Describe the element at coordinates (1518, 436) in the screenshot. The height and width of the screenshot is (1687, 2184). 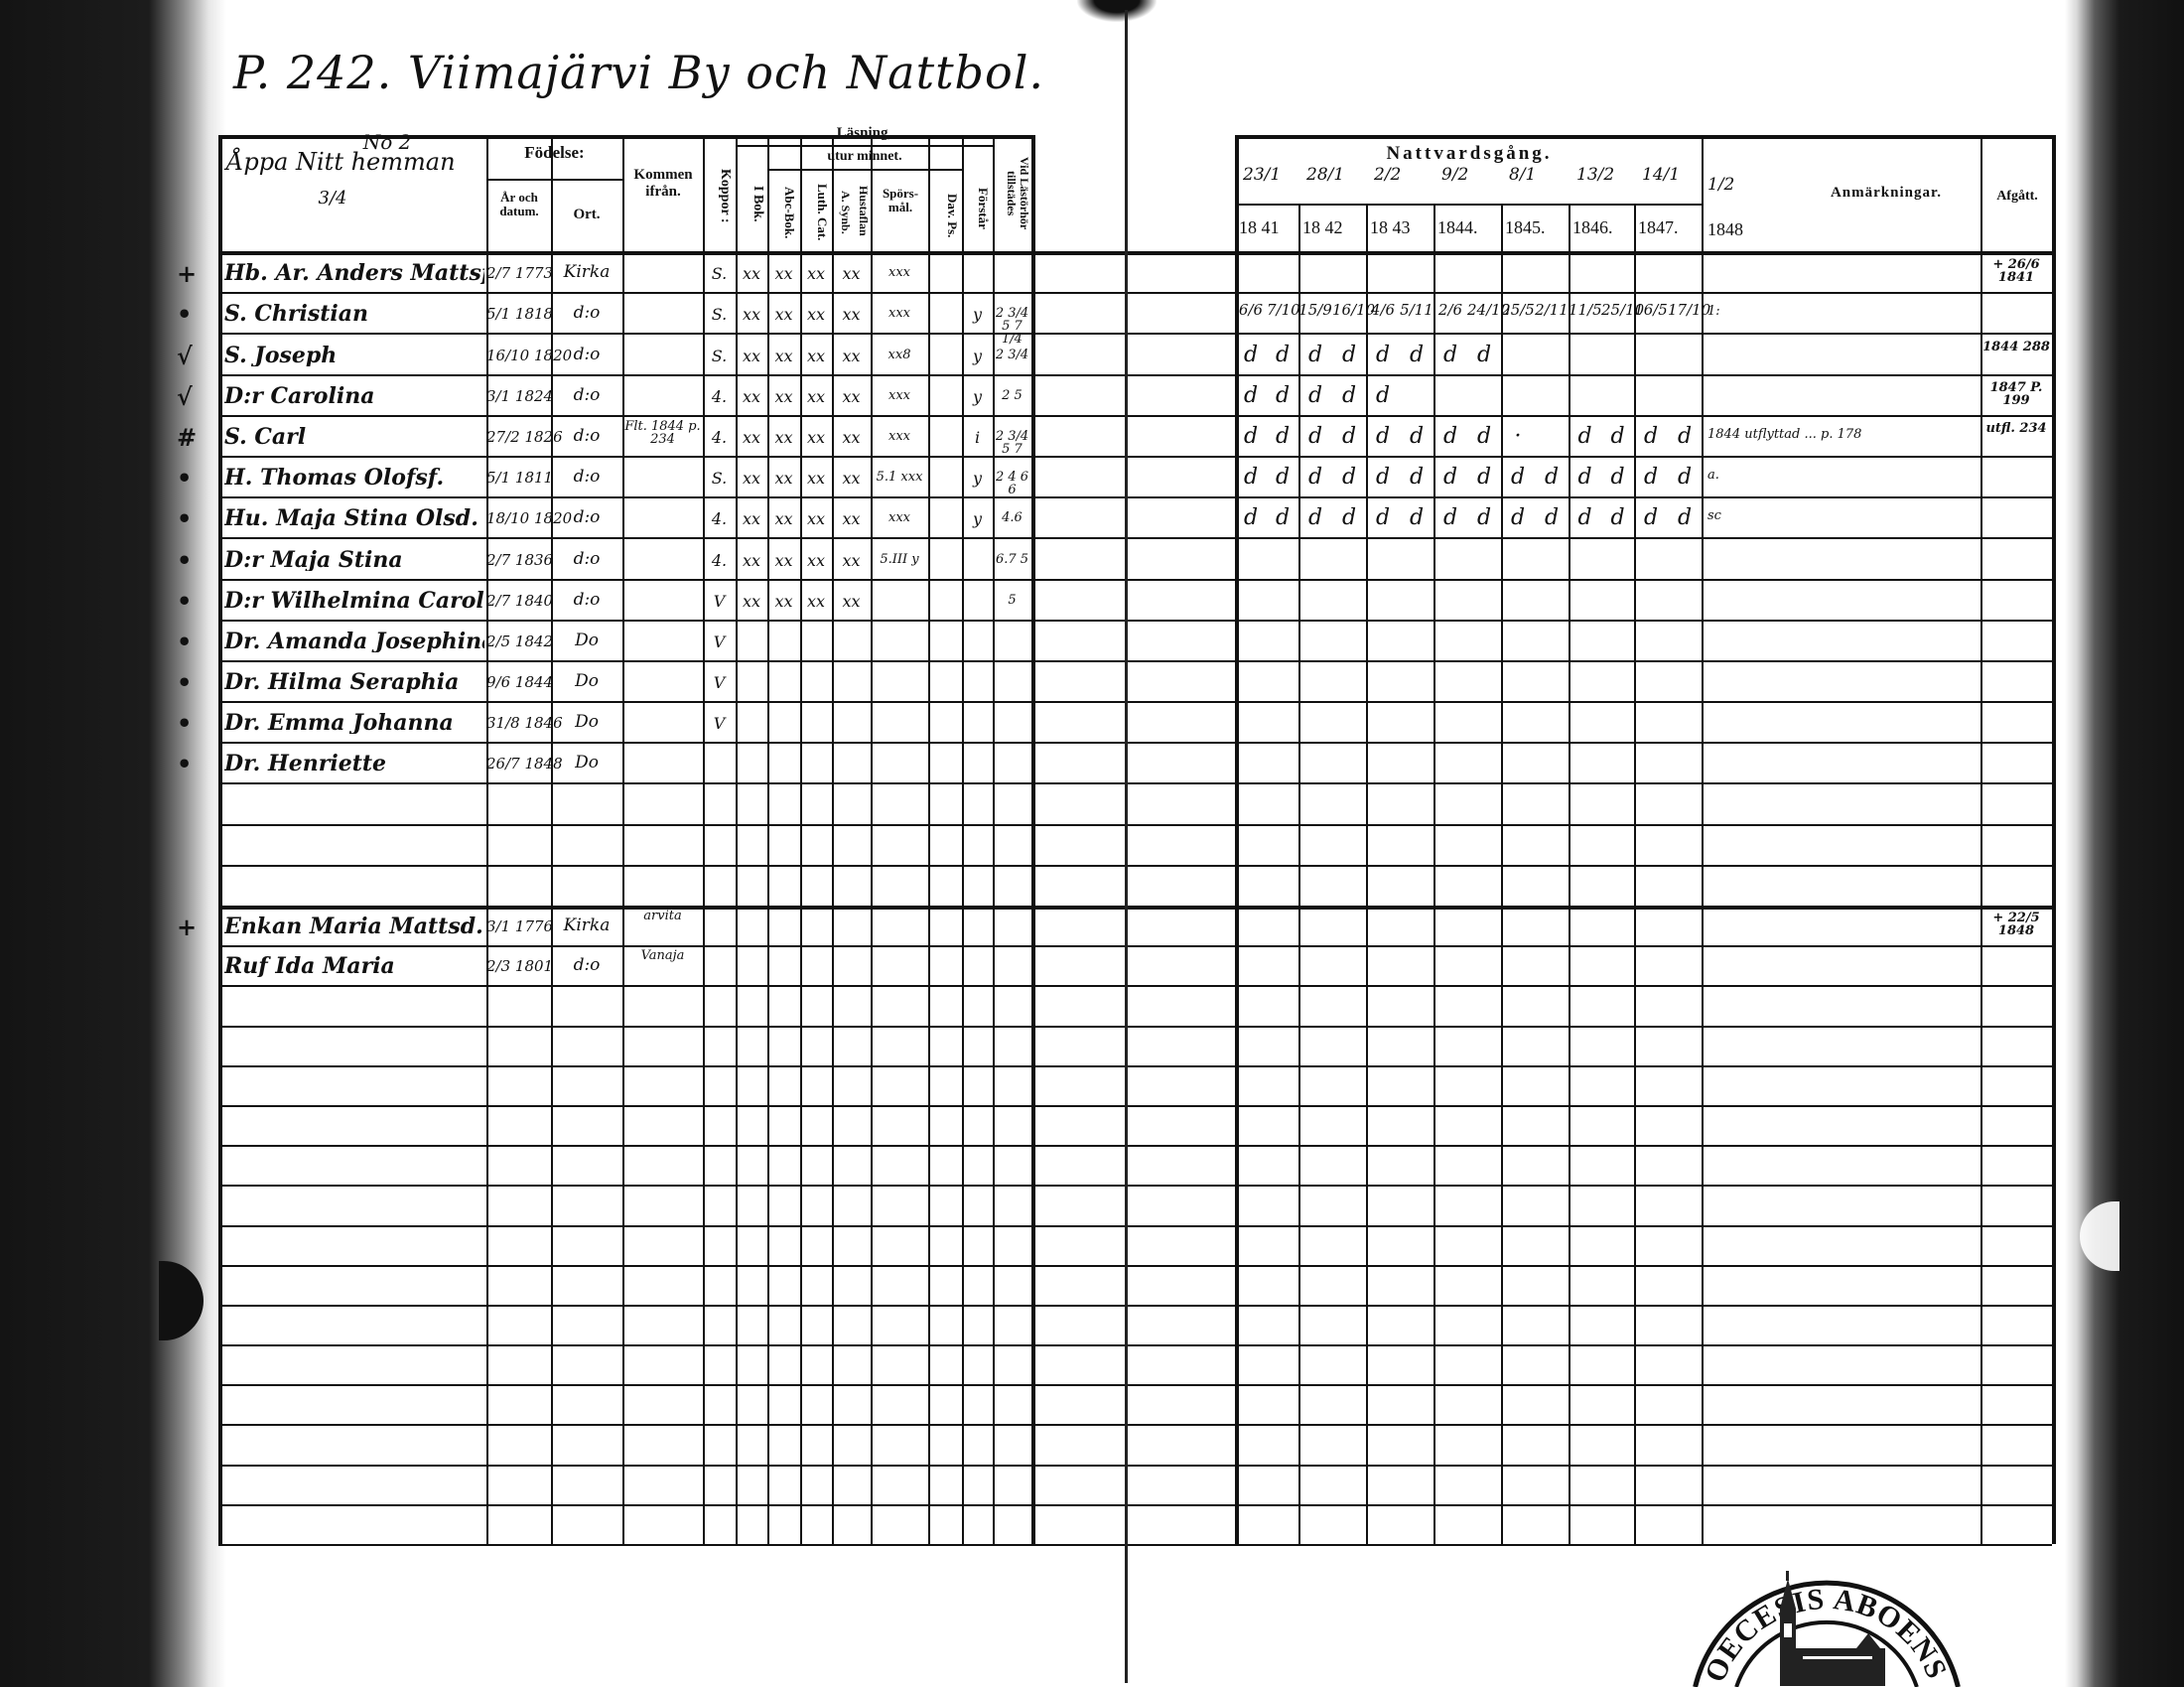
I see `communion-entry: ·` at that location.